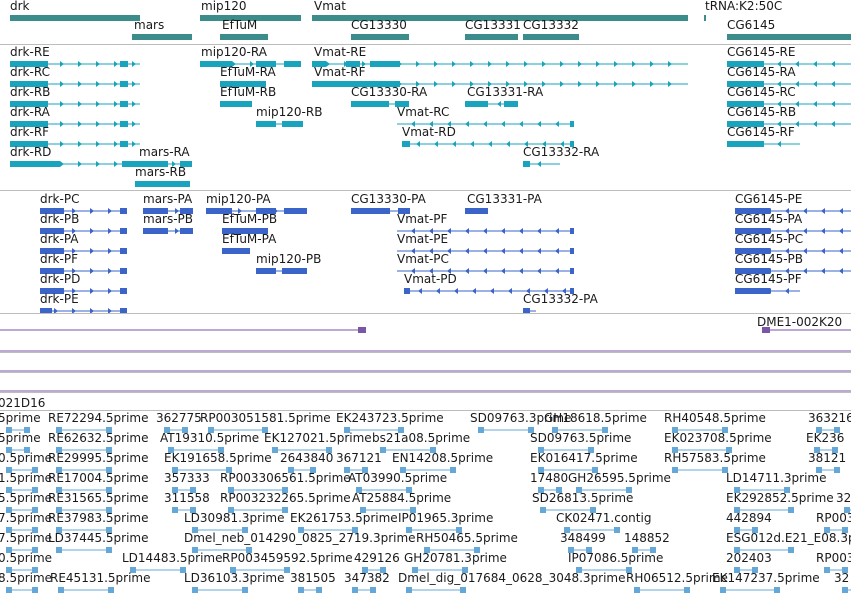  Describe the element at coordinates (744, 6) in the screenshot. I see `gene-label-trna-k2-50c: tRNA:K2:50C` at that location.